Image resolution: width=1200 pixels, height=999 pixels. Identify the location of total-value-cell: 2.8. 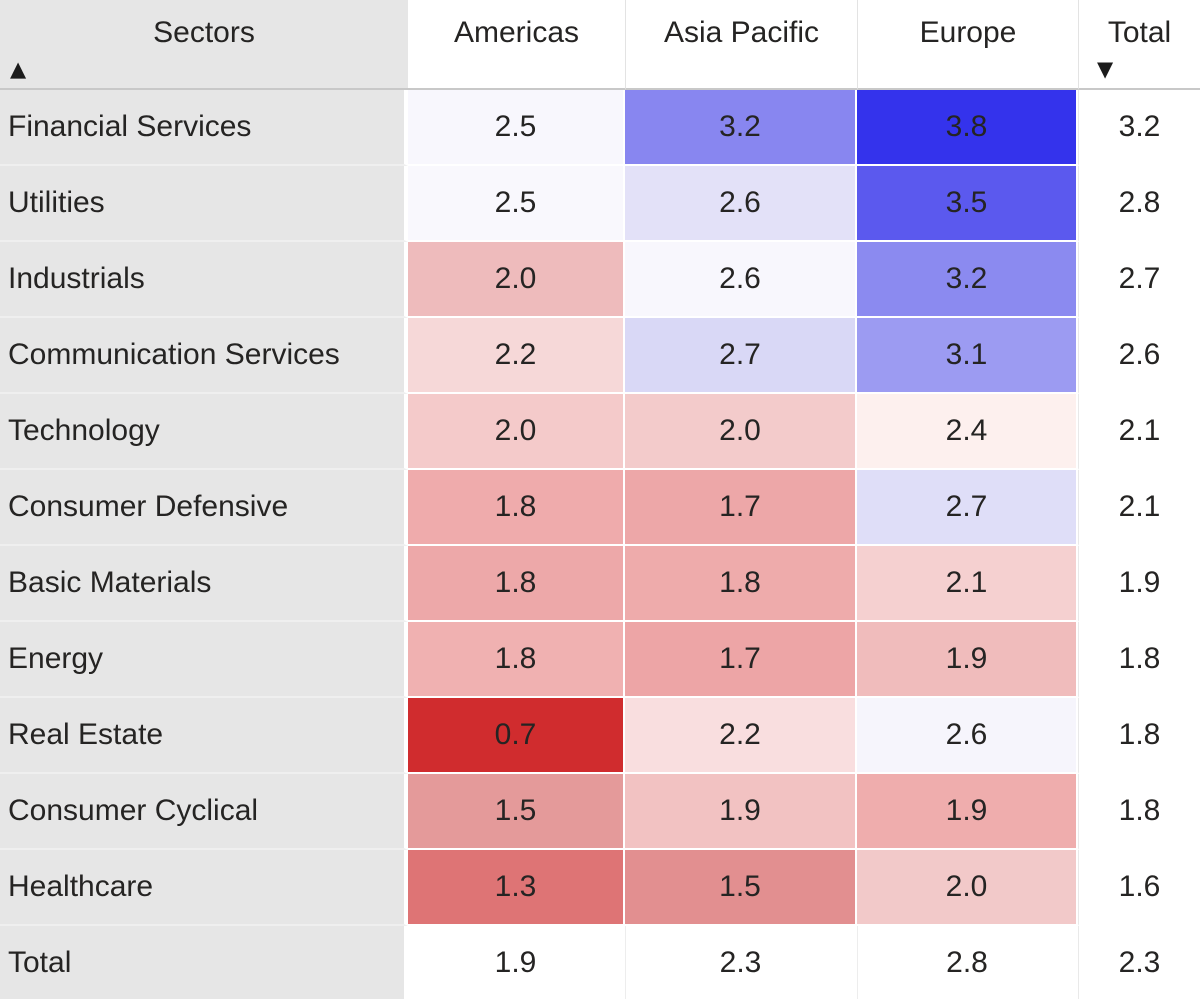
(1139, 204).